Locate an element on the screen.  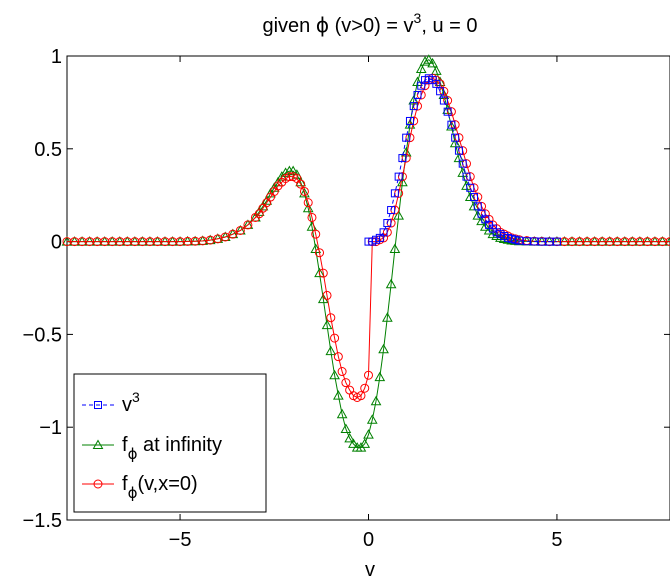
y-tick-label: 0.5 is located at coordinates (48, 150).